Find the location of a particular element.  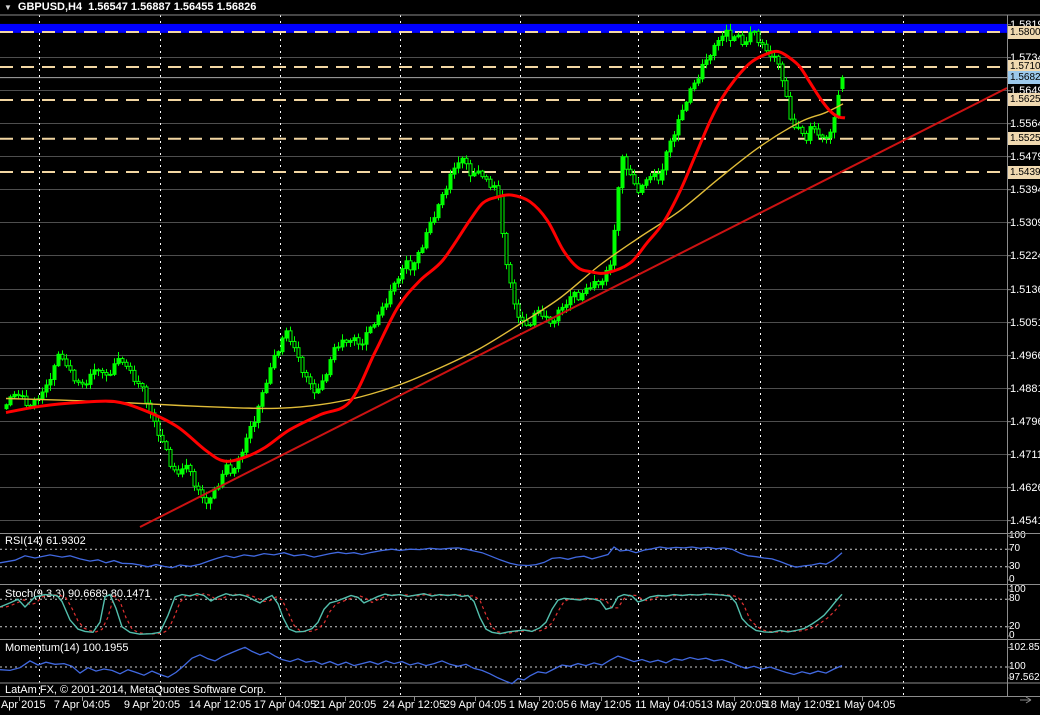

current-price-tag: 1.56826 is located at coordinates (1024, 78).